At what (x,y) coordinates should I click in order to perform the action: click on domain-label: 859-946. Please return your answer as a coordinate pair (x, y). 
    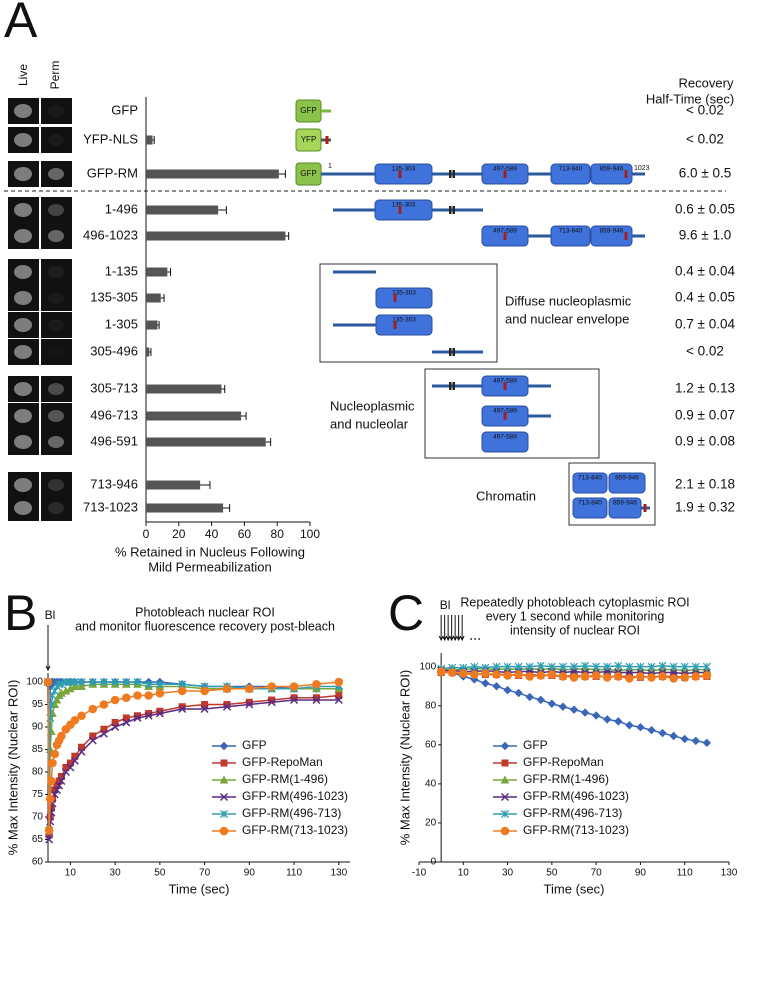
    Looking at the image, I should click on (627, 478).